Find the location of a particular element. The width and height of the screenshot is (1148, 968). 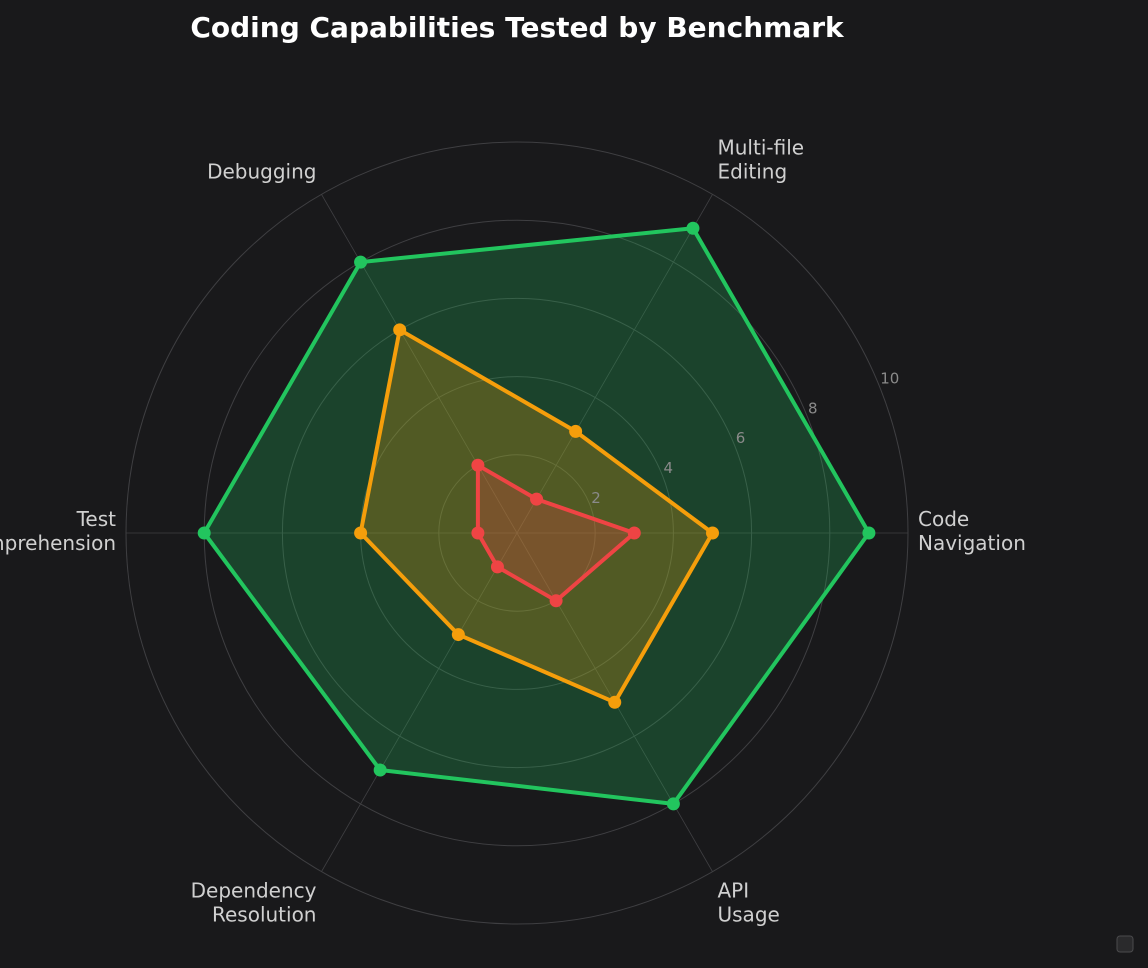

tick-label-10: 10 is located at coordinates (889, 378).